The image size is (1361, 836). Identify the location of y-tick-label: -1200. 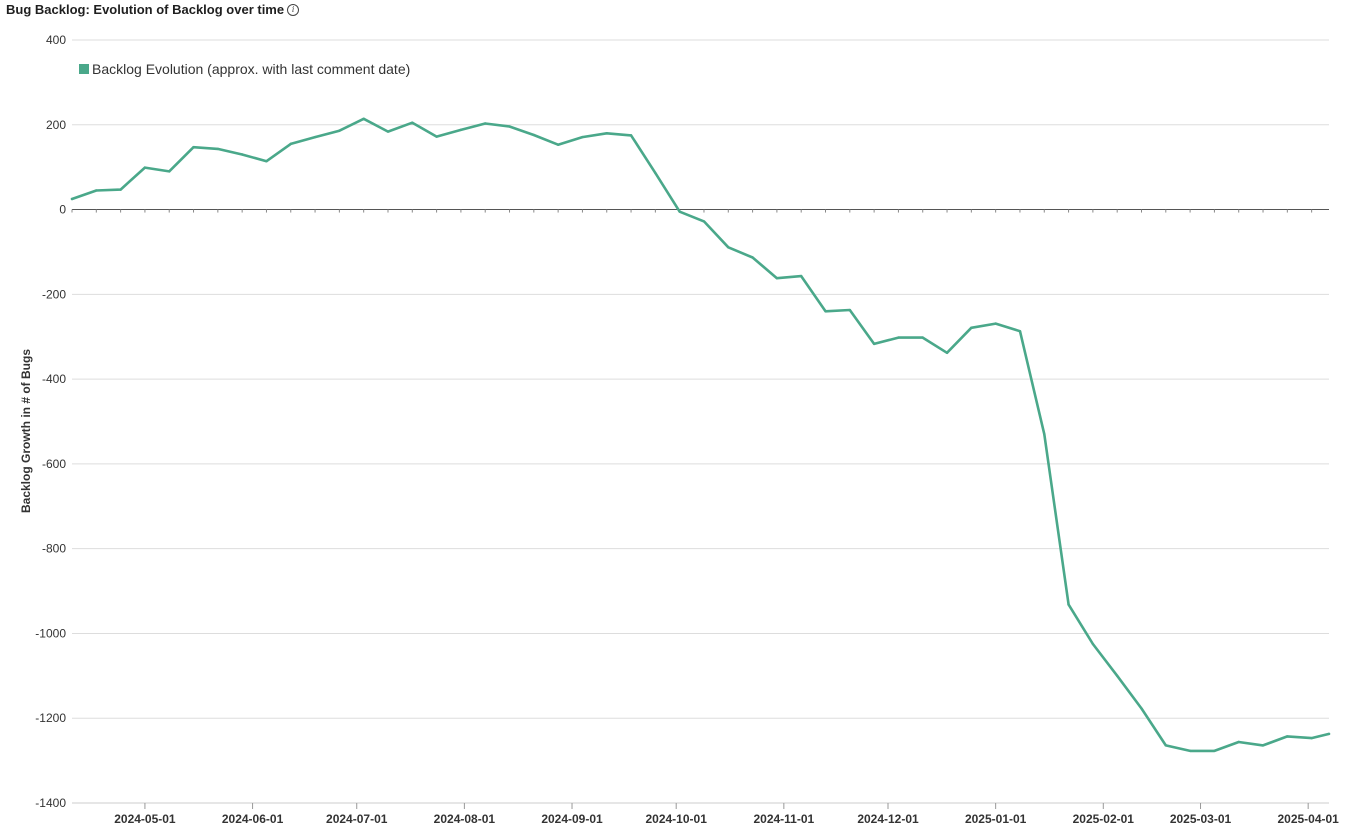
(50, 718).